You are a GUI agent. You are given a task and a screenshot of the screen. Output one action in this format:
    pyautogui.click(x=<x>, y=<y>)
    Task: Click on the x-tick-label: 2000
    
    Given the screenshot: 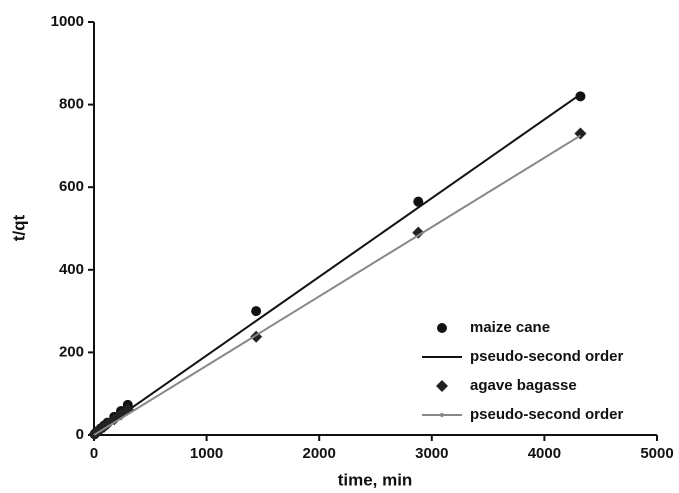 What is the action you would take?
    pyautogui.click(x=319, y=453)
    